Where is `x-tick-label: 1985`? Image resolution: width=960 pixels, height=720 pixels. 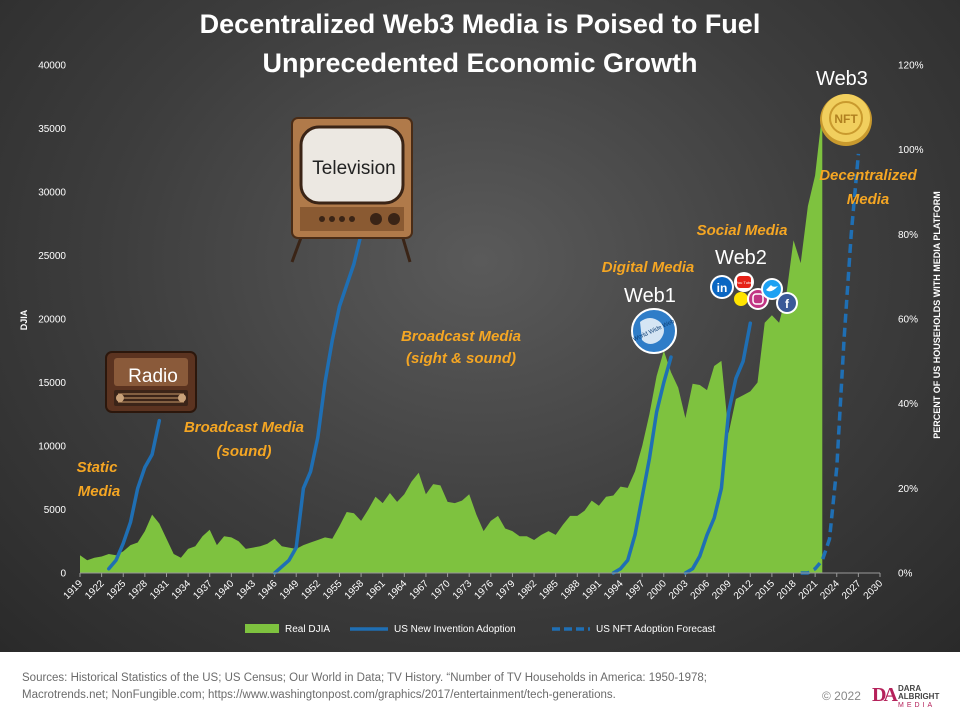
x-tick-label: 1985 is located at coordinates (549, 590).